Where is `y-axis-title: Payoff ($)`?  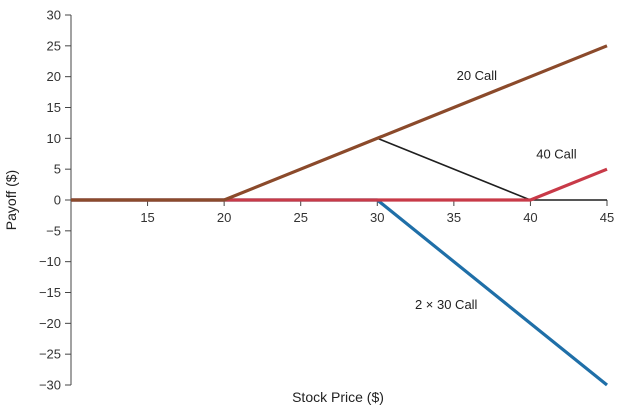
y-axis-title: Payoff ($) is located at coordinates (11, 200).